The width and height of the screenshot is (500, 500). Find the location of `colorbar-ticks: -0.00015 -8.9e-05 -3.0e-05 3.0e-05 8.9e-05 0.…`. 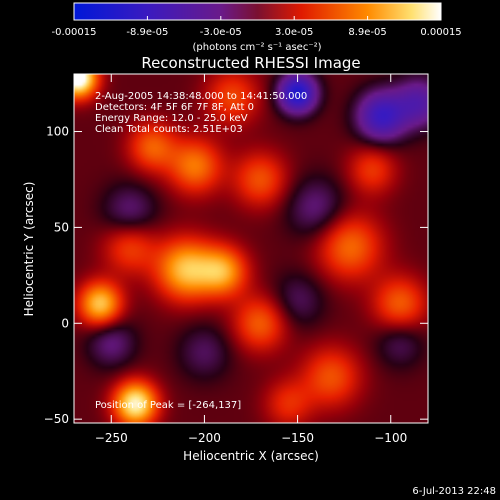

colorbar-ticks: -0.00015 -8.9e-05 -3.0e-05 3.0e-05 8.9e-05 0.… is located at coordinates (257, 27).